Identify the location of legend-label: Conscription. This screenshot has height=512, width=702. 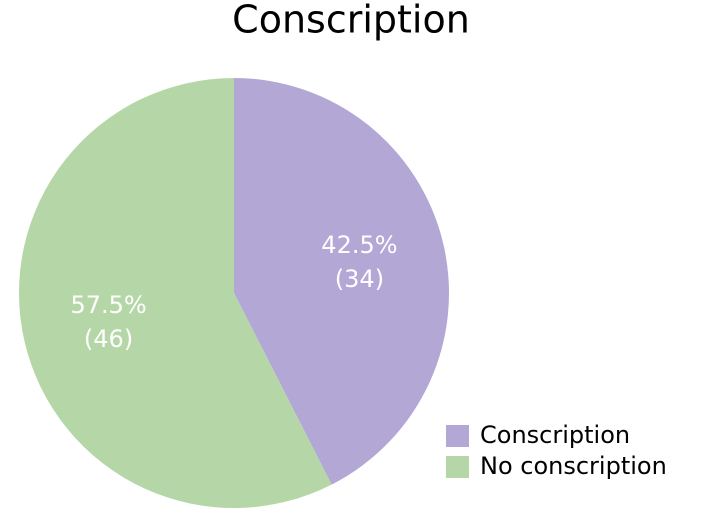
(555, 435).